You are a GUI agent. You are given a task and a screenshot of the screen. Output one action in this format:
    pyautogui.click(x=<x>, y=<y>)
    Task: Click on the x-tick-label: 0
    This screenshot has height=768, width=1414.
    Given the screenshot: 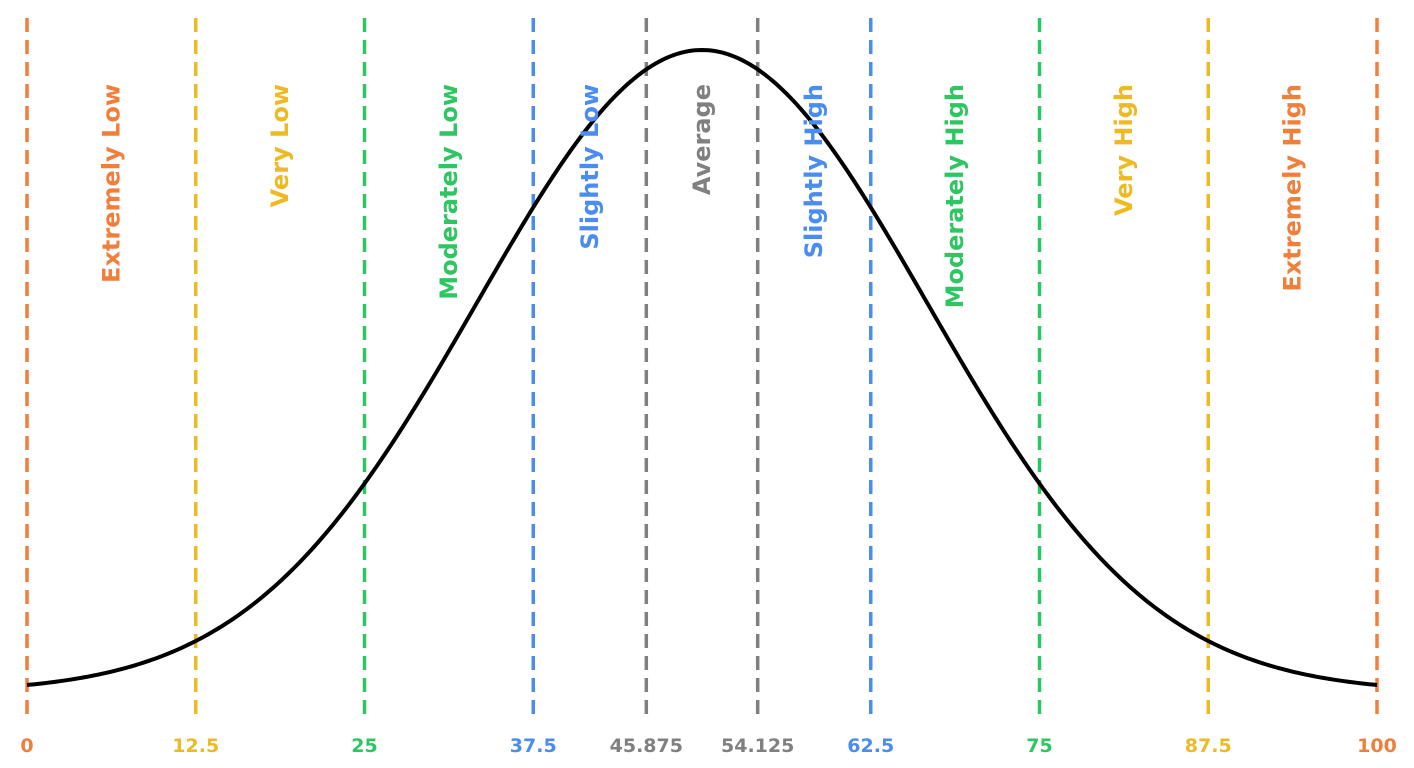 What is the action you would take?
    pyautogui.click(x=26, y=746)
    